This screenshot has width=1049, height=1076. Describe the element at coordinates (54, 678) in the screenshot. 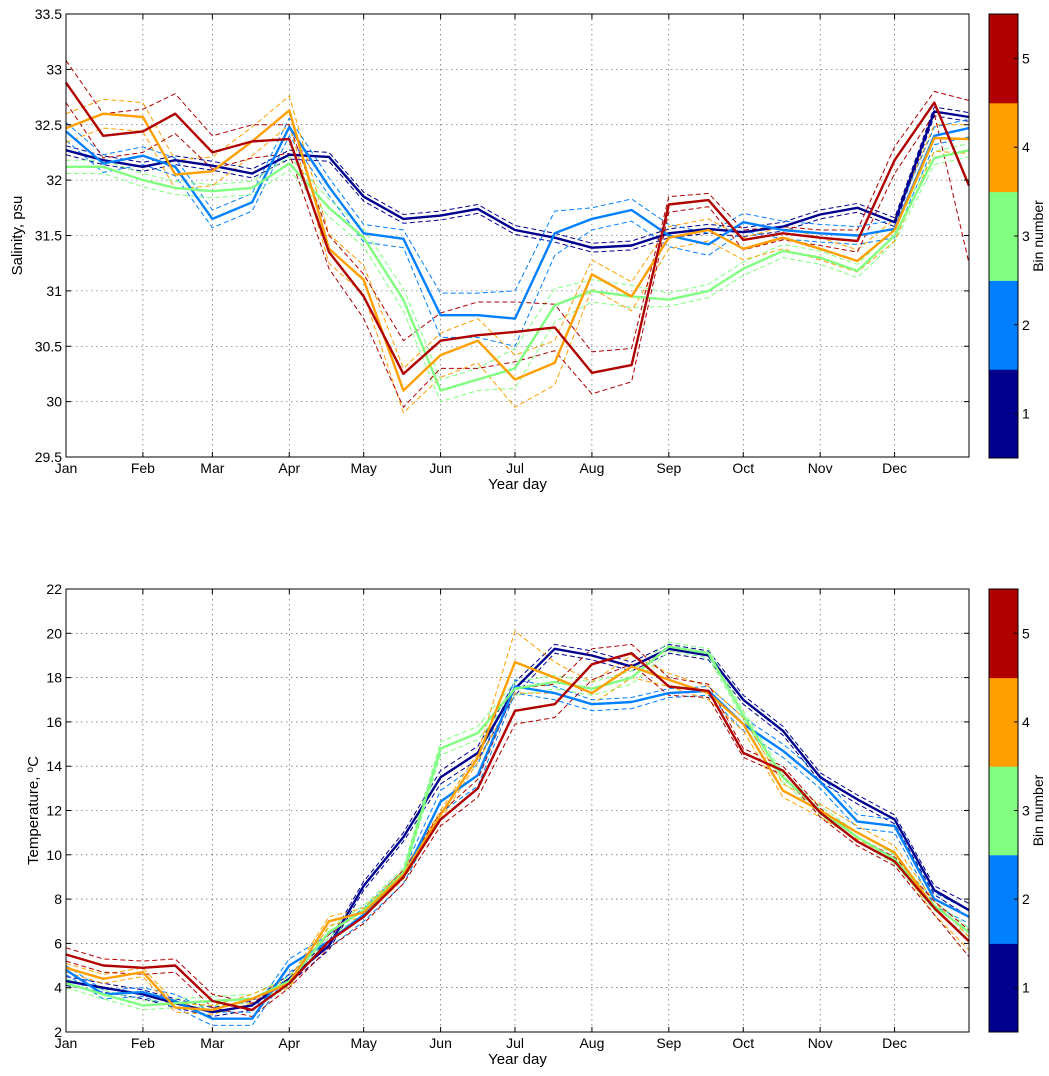

I see `y-tick-label: 18` at that location.